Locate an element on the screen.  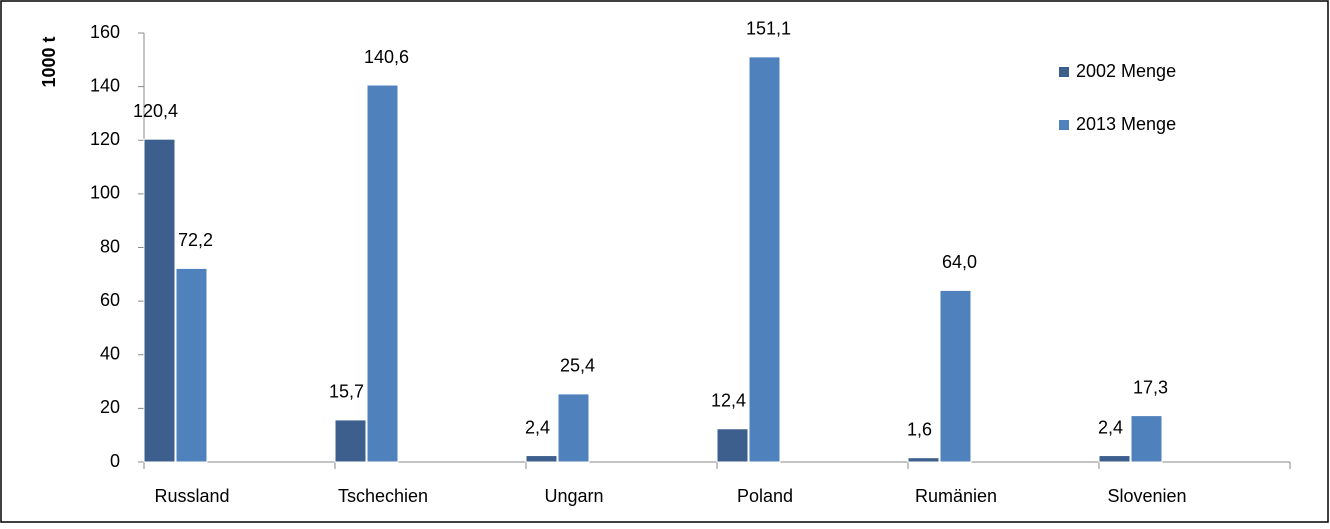
x-tick-label: Russland is located at coordinates (191, 496).